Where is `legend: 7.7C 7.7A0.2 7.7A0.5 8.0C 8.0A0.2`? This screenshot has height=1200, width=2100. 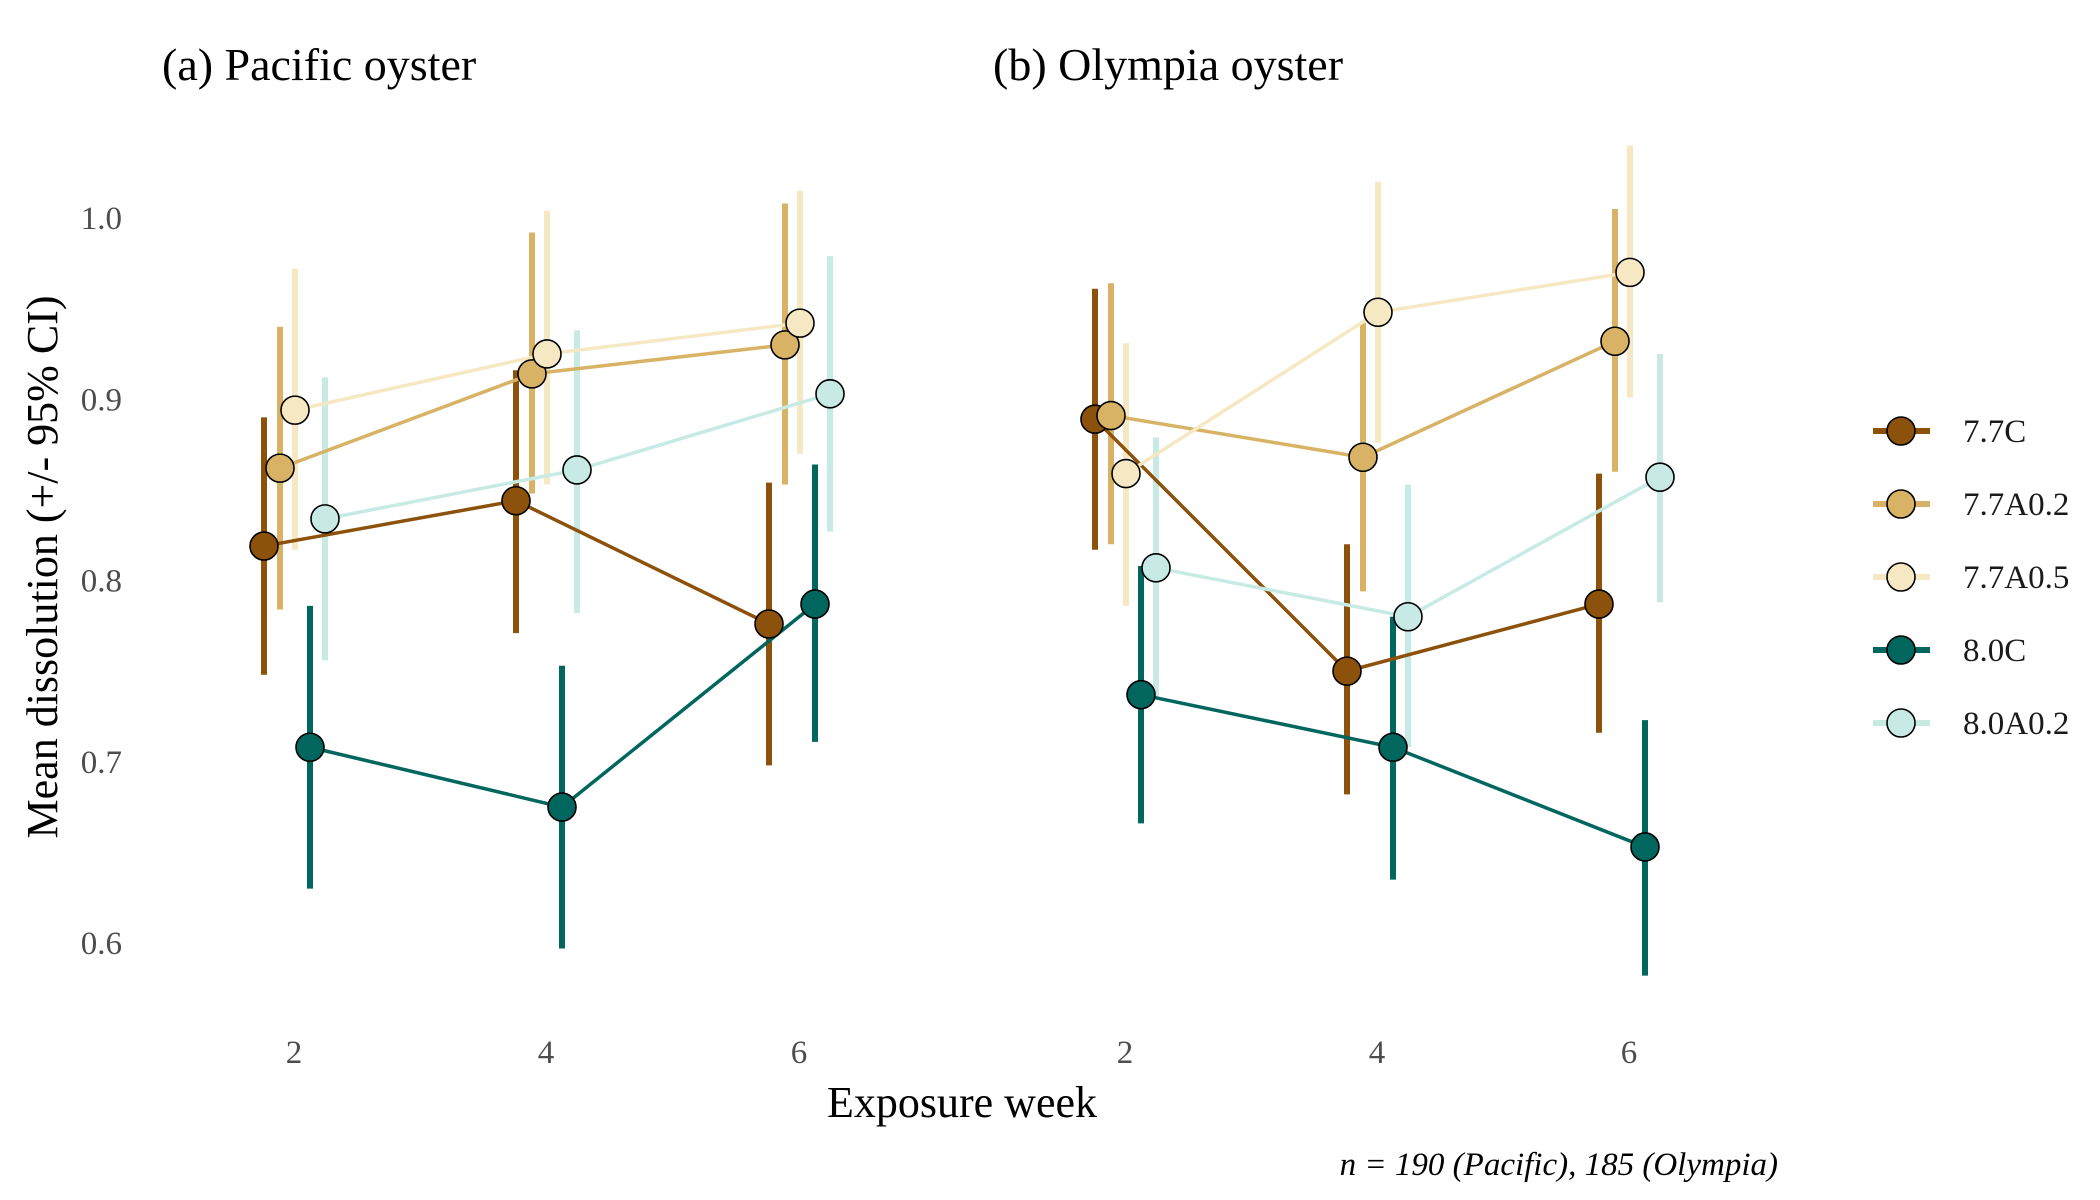
legend: 7.7C 7.7A0.2 7.7A0.5 8.0C 8.0A0.2 is located at coordinates (1971, 578).